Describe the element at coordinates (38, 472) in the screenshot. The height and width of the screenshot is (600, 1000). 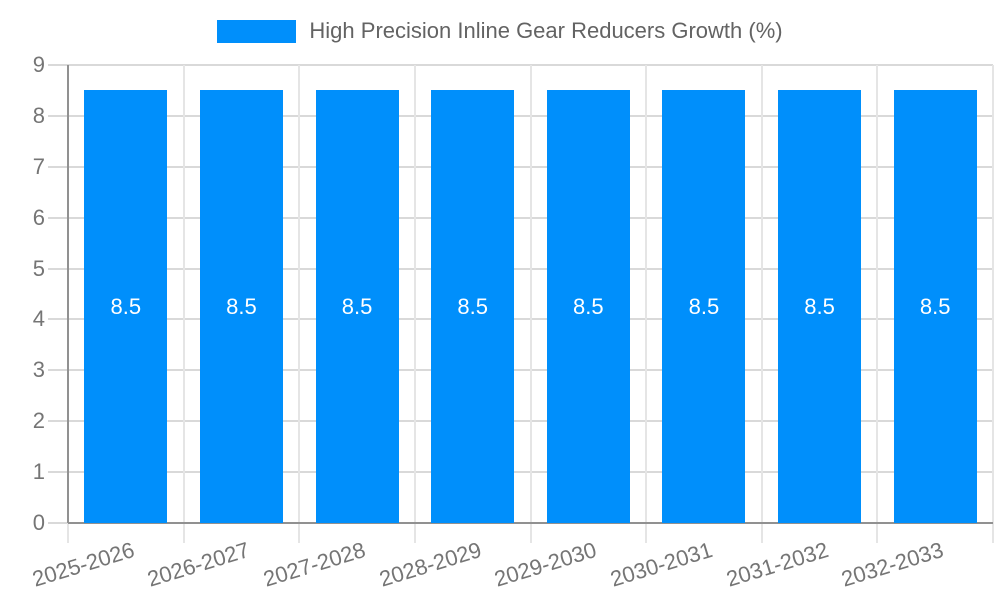
I see `y-tick-label: 1` at that location.